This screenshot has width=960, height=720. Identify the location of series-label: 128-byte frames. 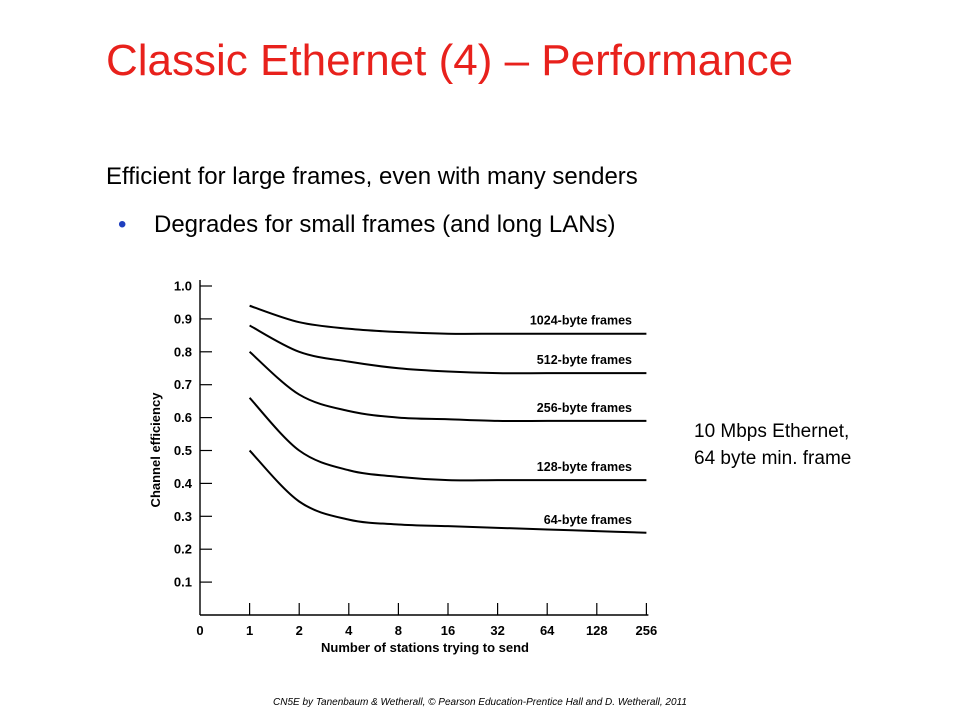
(584, 467).